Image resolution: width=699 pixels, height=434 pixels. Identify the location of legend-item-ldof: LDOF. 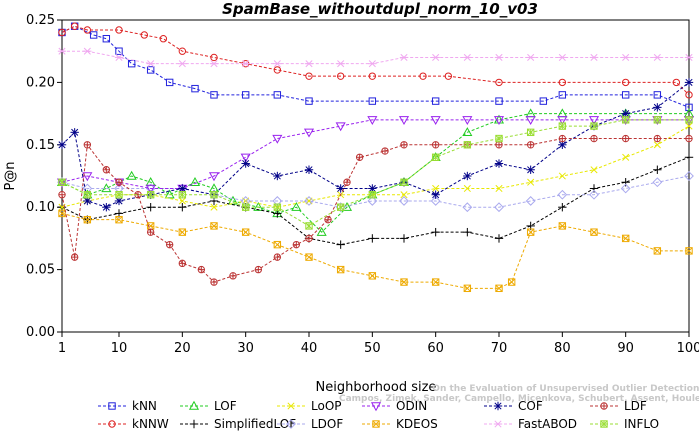
(310, 424).